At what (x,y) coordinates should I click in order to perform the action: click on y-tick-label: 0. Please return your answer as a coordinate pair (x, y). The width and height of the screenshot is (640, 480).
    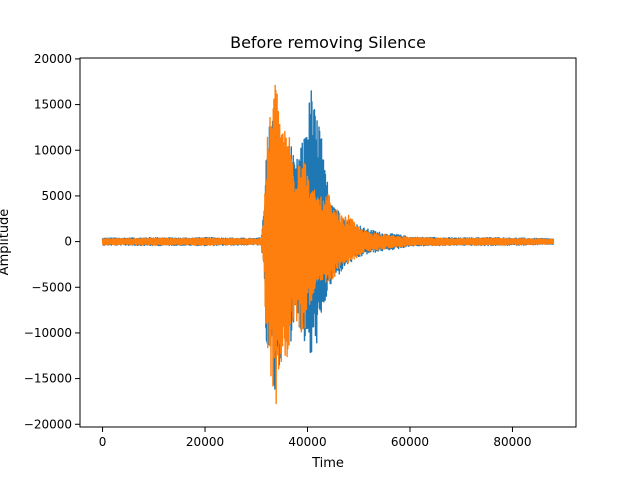
    Looking at the image, I should click on (68, 242).